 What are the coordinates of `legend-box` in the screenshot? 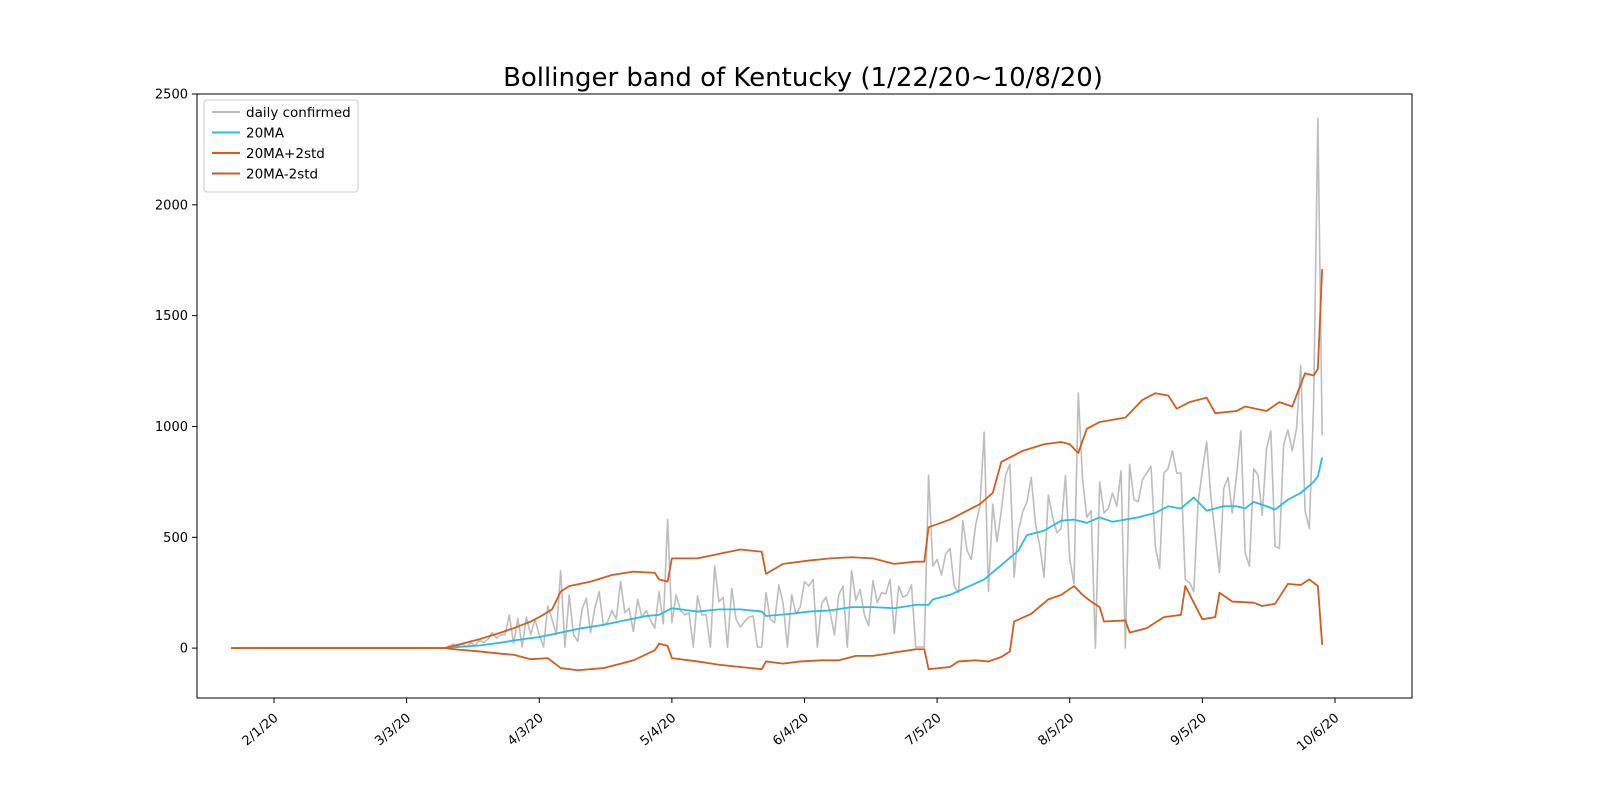 It's located at (281, 146).